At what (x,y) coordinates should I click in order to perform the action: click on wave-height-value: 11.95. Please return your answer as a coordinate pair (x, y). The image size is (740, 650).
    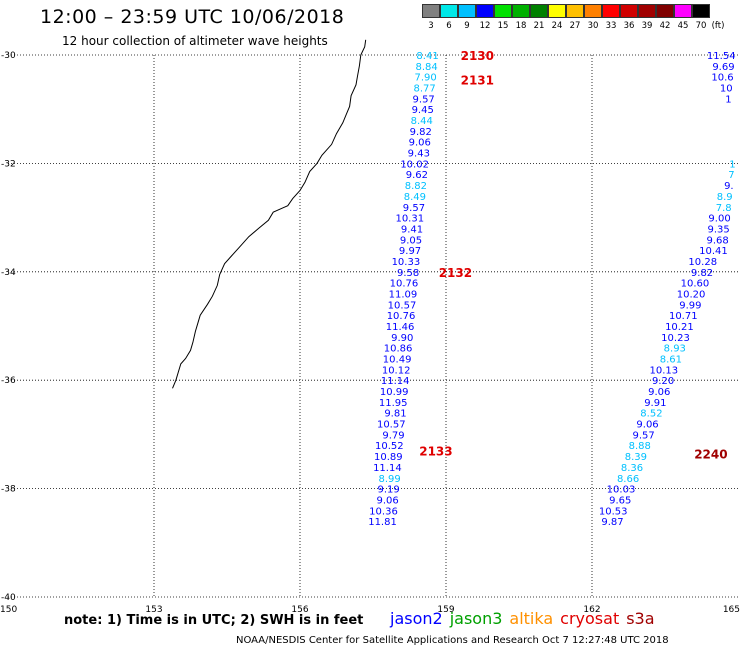
    Looking at the image, I should click on (393, 403).